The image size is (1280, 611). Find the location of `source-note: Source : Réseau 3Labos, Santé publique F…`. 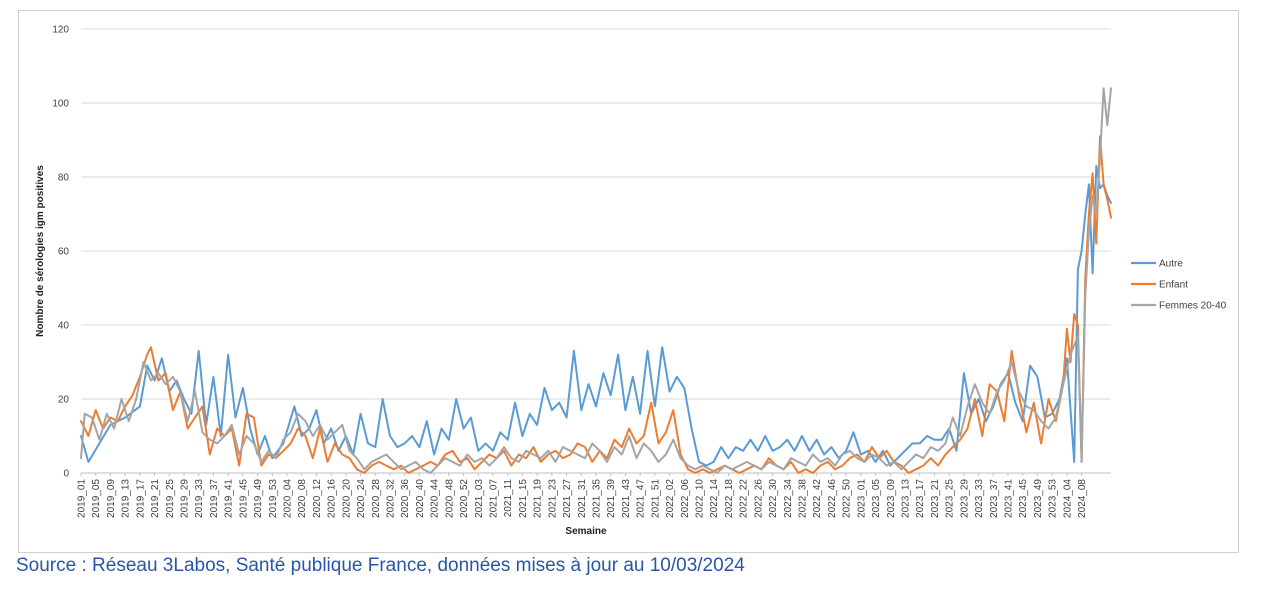

source-note: Source : Réseau 3Labos, Santé publique F… is located at coordinates (380, 565).